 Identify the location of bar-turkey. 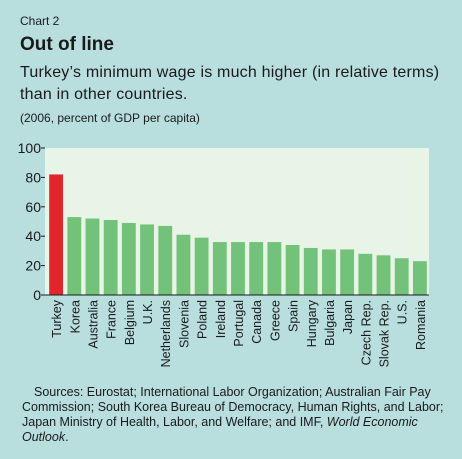
(56, 234).